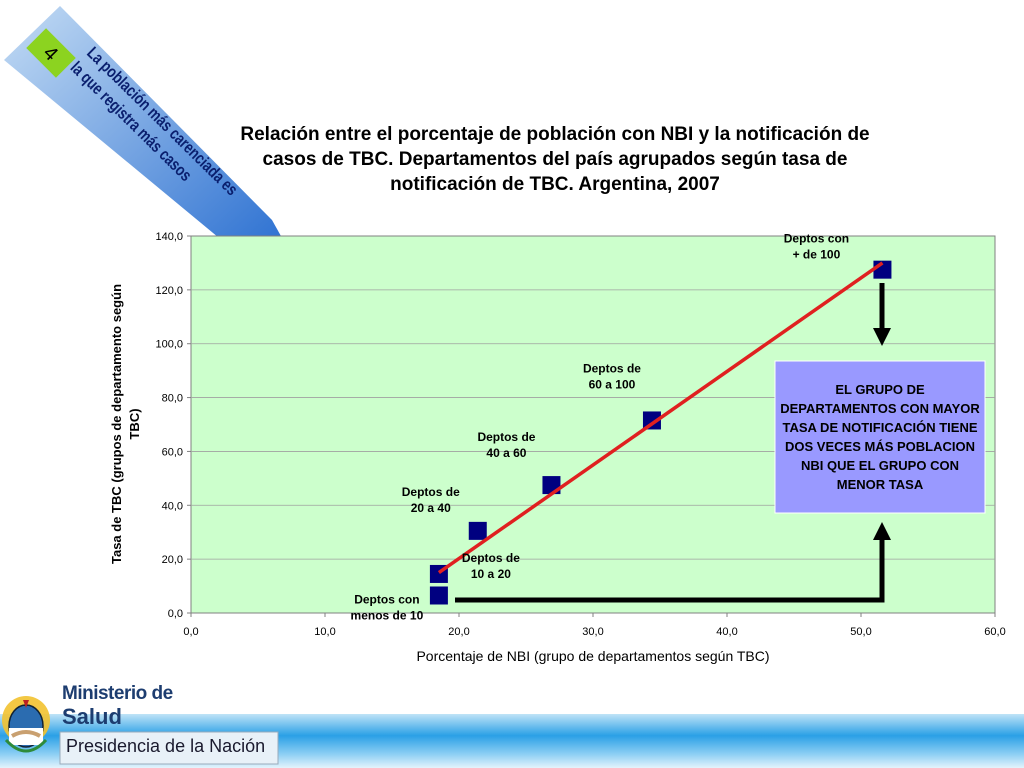 The image size is (1024, 768). Describe the element at coordinates (387, 615) in the screenshot. I see `data-point-label: menos de 10` at that location.